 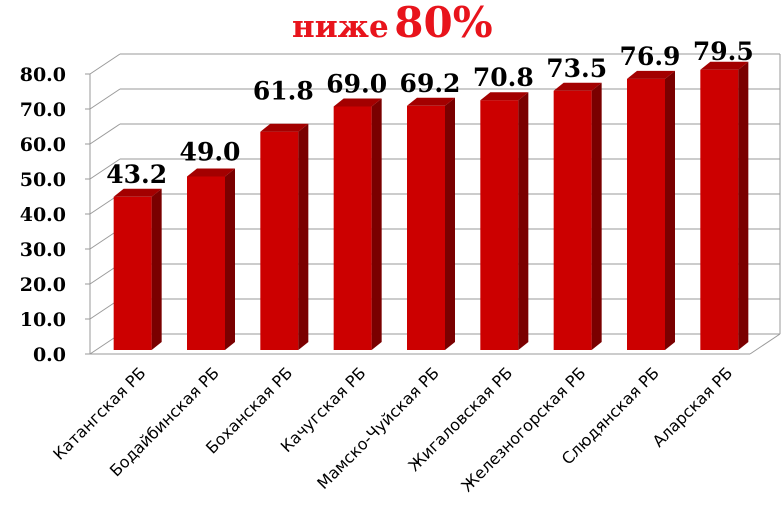 I want to click on data-label: 69.2, so click(x=430, y=83).